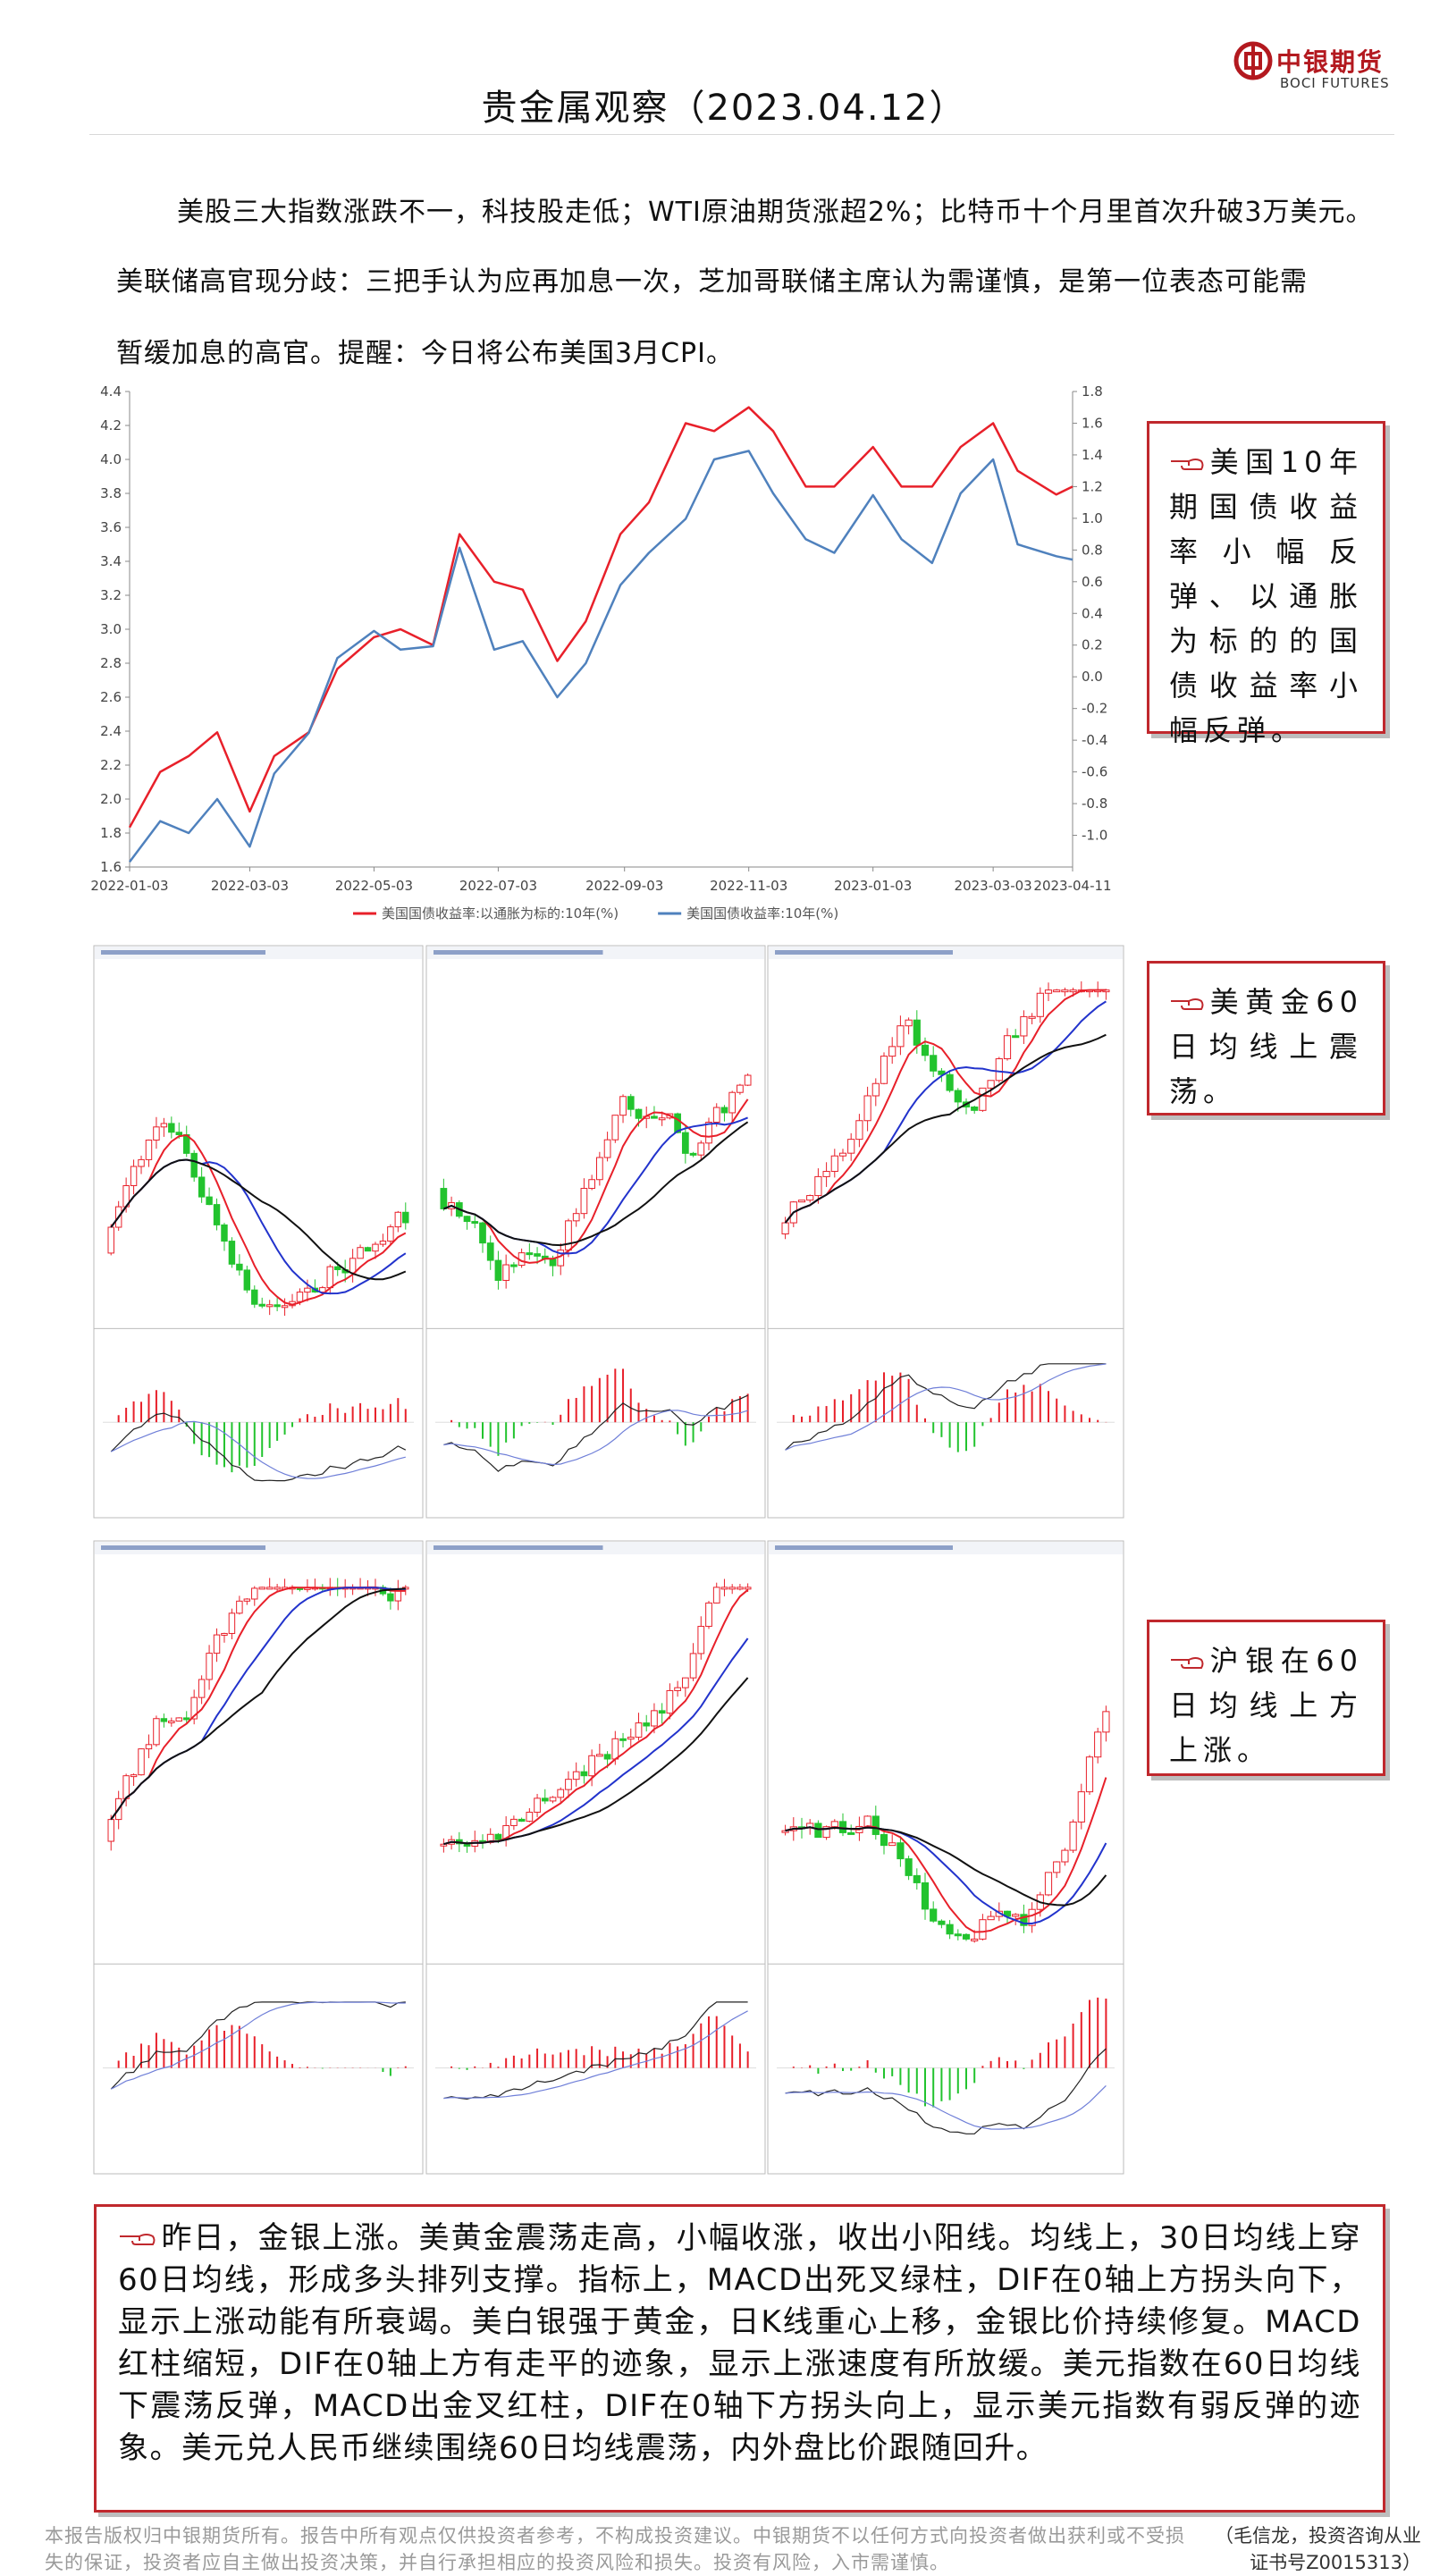  What do you see at coordinates (1266, 1038) in the screenshot?
I see `callout: 美黄金60日均线上震荡。` at bounding box center [1266, 1038].